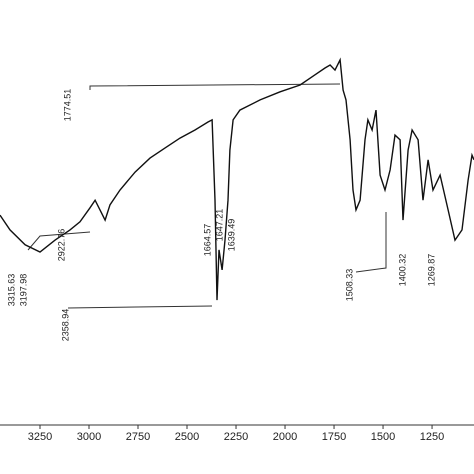 This screenshot has width=474, height=474. I want to click on x-tick-label: 3250, so click(40, 437).